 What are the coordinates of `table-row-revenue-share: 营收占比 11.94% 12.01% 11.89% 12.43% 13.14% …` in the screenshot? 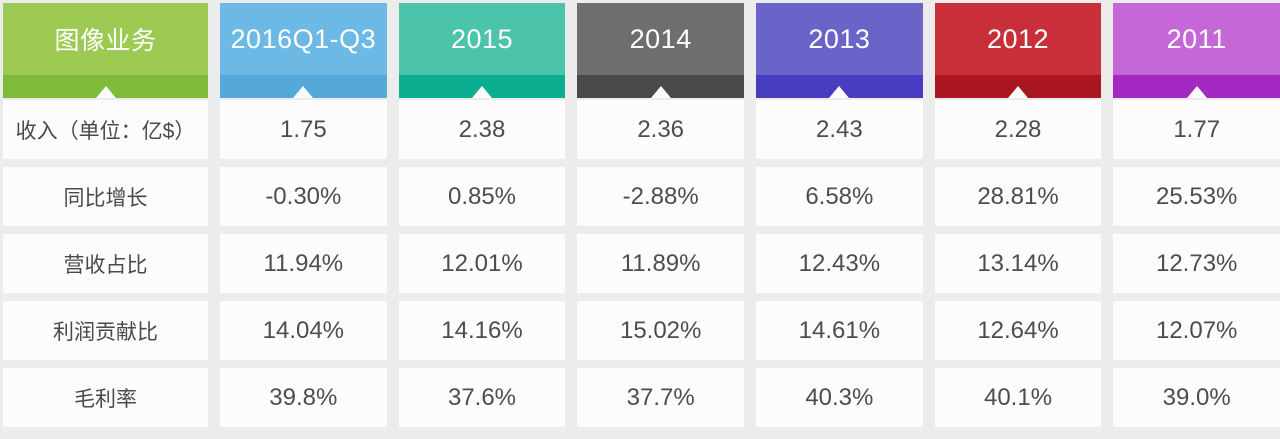 It's located at (641, 263).